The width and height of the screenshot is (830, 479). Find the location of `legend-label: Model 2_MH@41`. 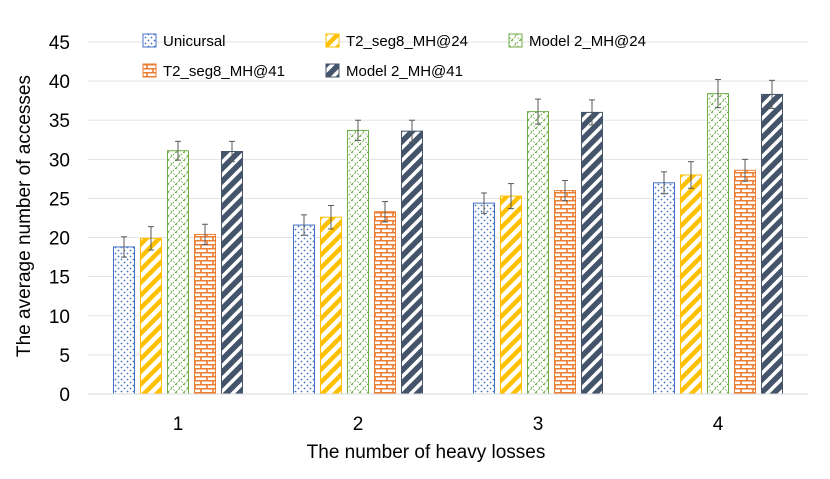

legend-label: Model 2_MH@41 is located at coordinates (404, 71).